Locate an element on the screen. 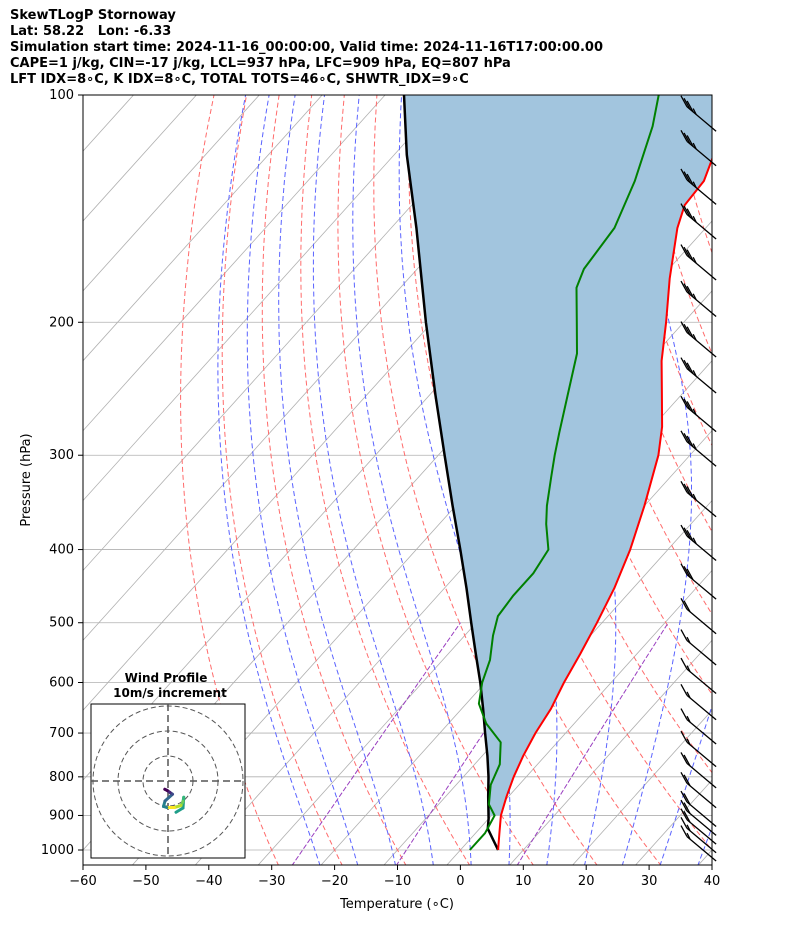 This screenshot has width=794, height=937. hodograph-plot is located at coordinates (168, 781).